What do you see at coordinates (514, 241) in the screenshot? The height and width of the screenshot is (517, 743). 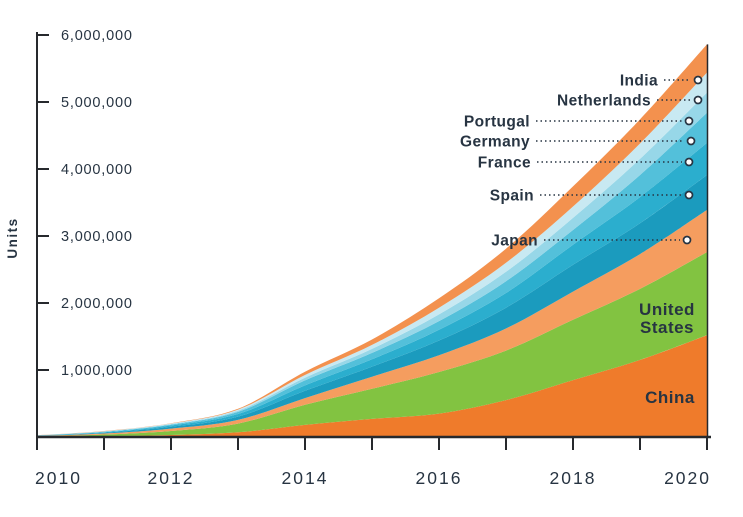 I see `series-label-japan: Japan` at bounding box center [514, 241].